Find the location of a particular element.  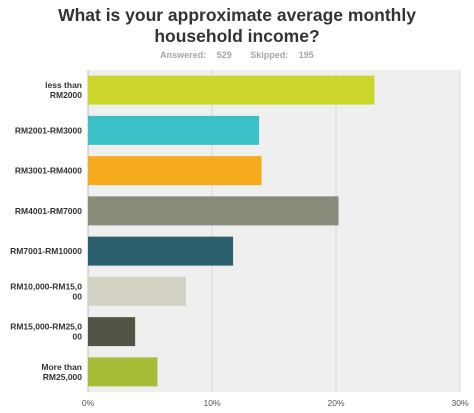

category-label: RM2001-RM3000 is located at coordinates (48, 130).